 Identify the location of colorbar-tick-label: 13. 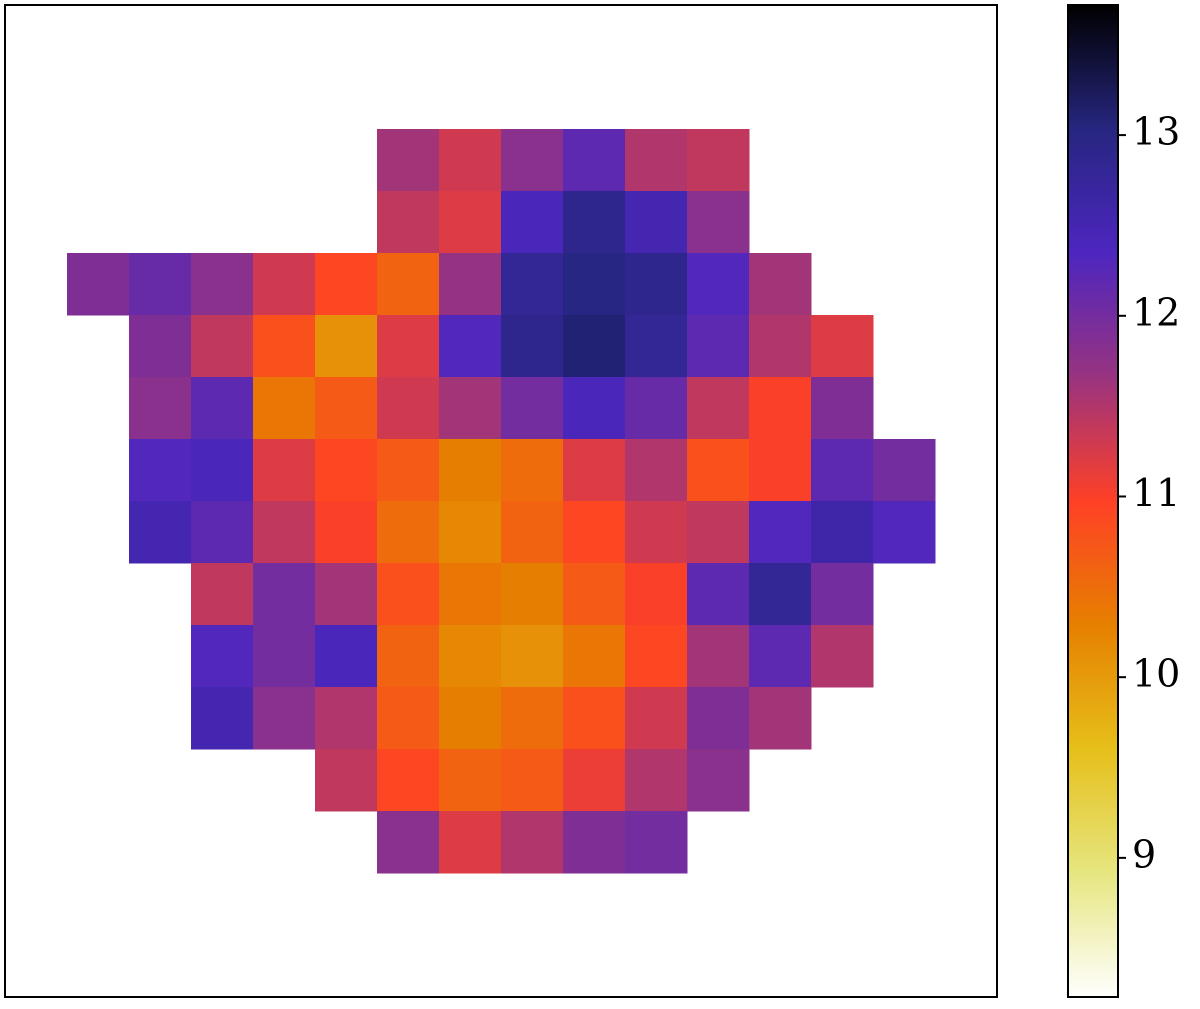
(1156, 132).